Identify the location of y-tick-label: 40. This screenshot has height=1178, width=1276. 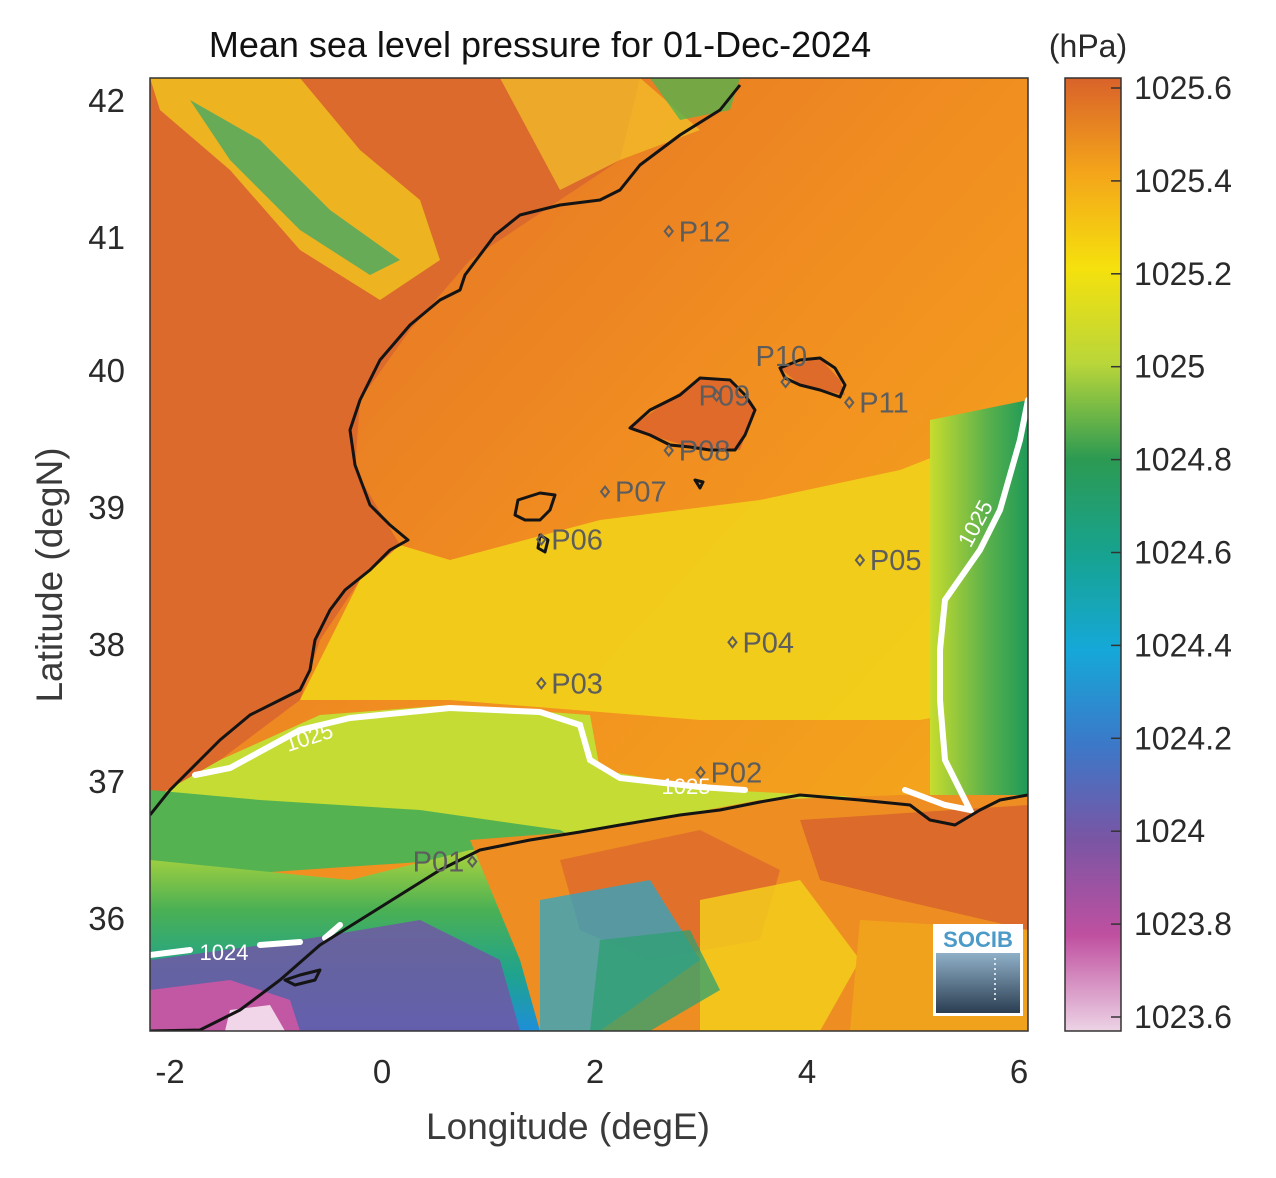
(106, 370).